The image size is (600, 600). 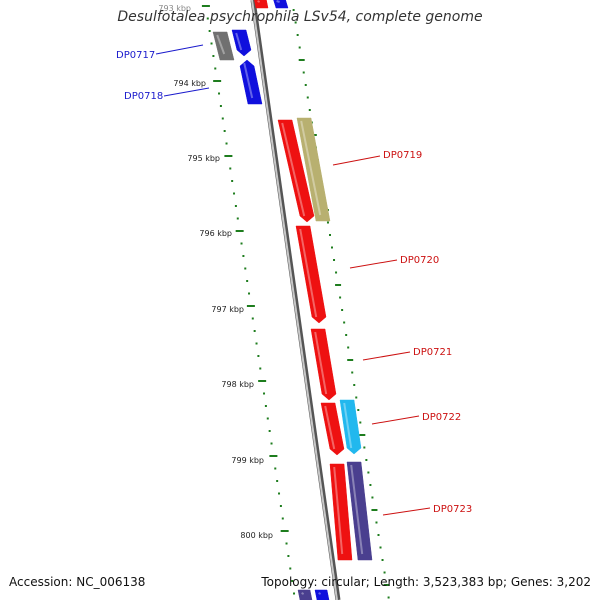 What do you see at coordinates (247, 460) in the screenshot?
I see `scale-label-799: 799 kbp` at bounding box center [247, 460].